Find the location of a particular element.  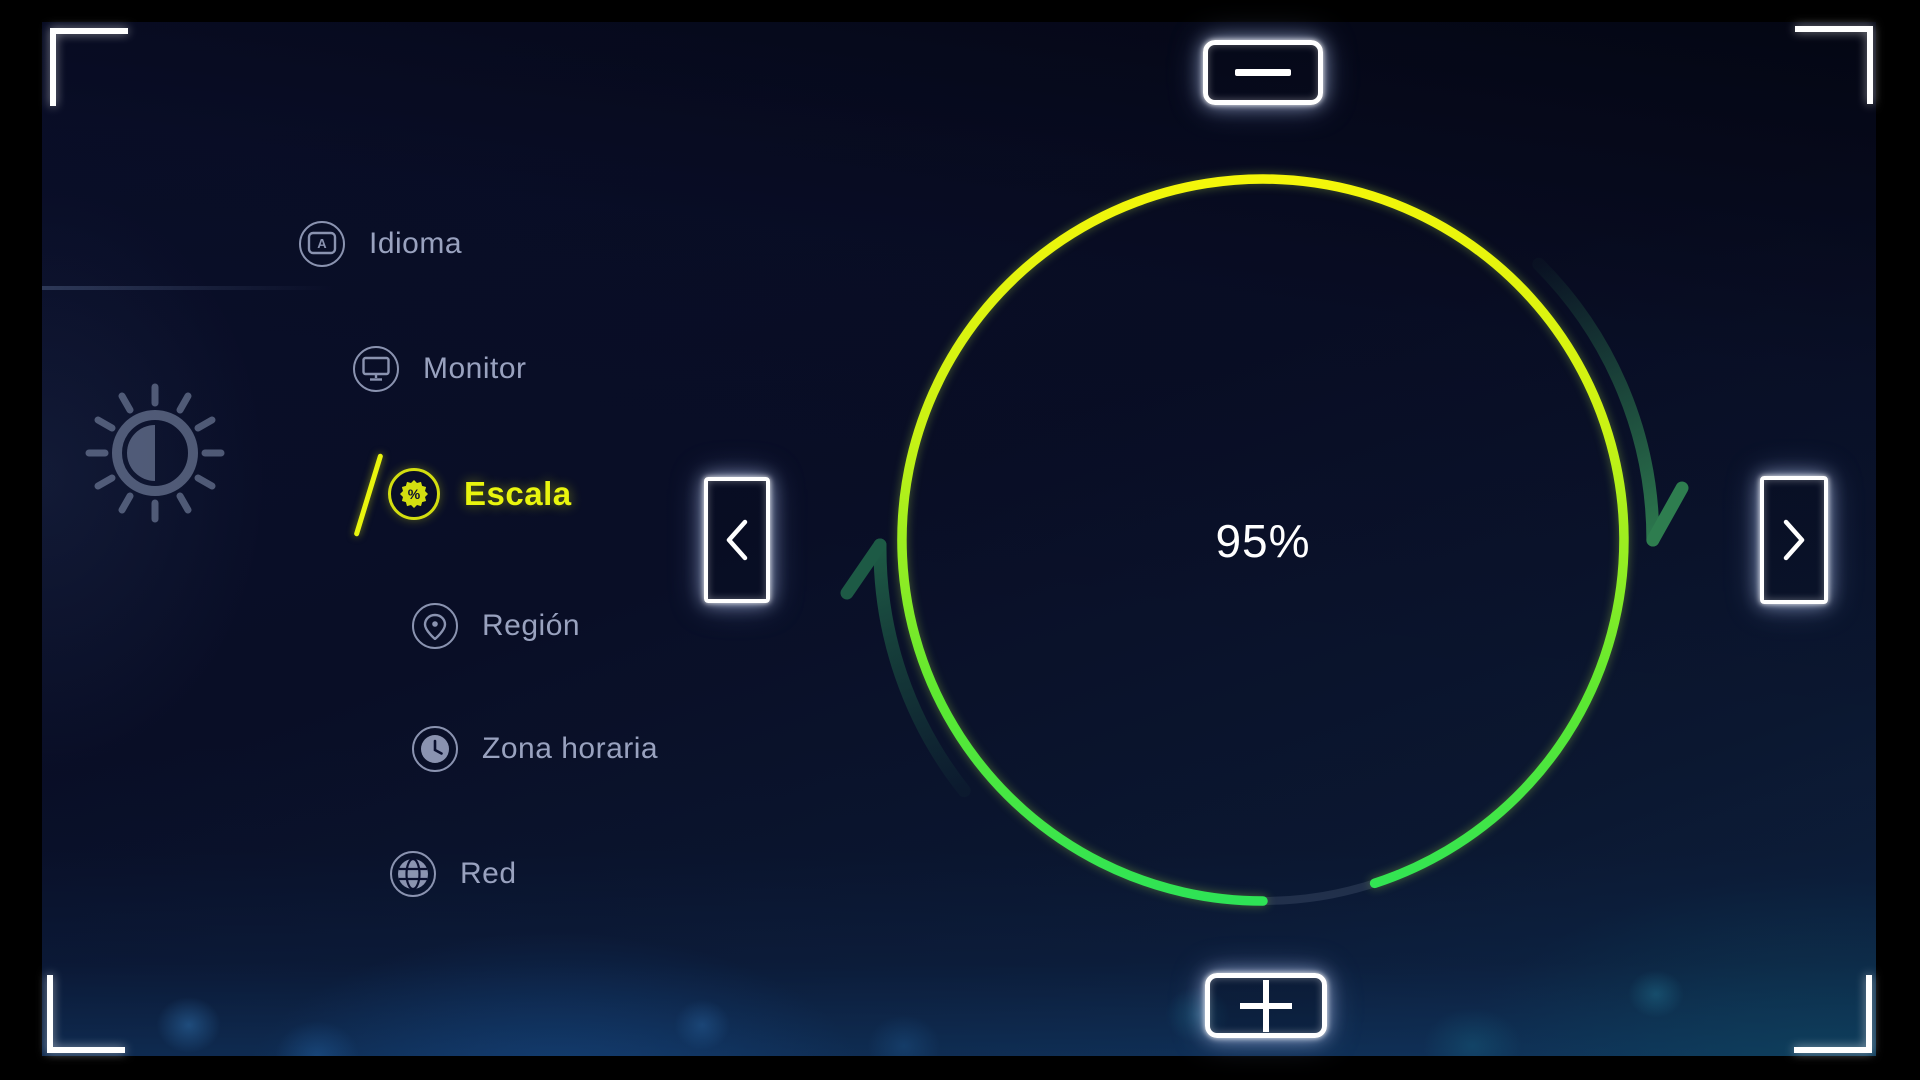

corner-bracket-bottom-left is located at coordinates (86, 1014).